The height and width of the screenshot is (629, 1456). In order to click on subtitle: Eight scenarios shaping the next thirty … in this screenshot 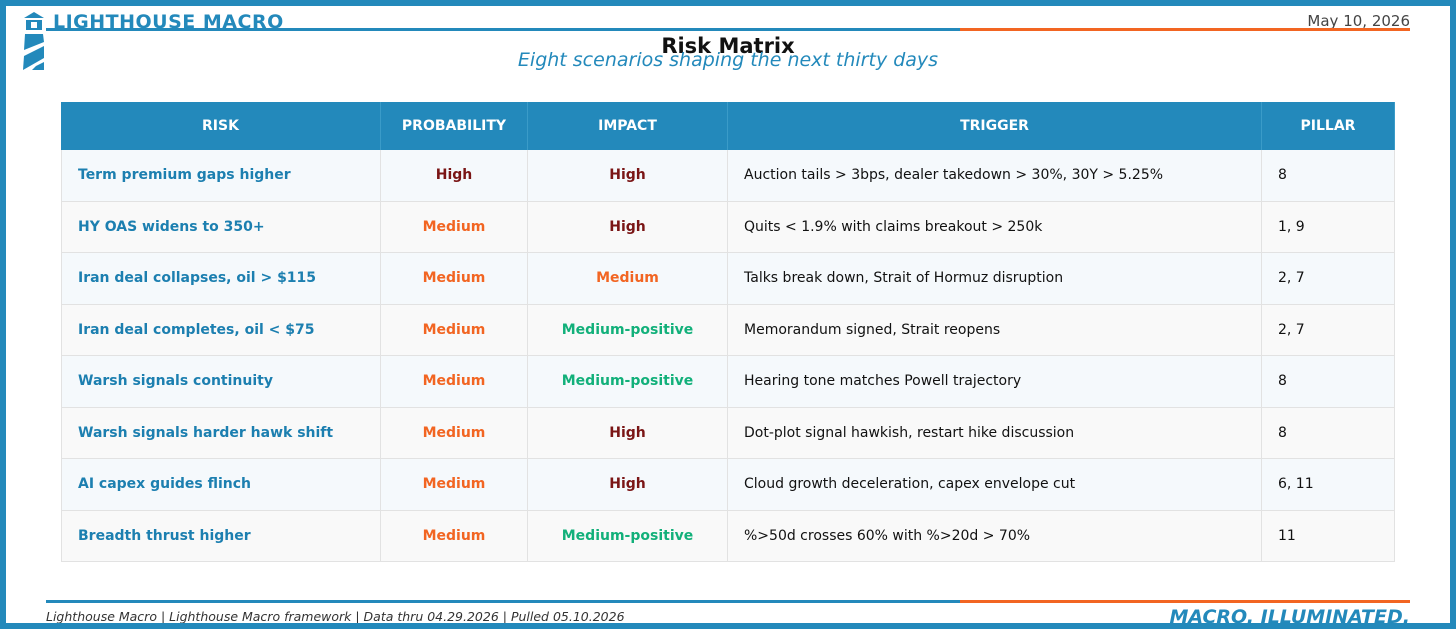, I will do `click(728, 60)`.